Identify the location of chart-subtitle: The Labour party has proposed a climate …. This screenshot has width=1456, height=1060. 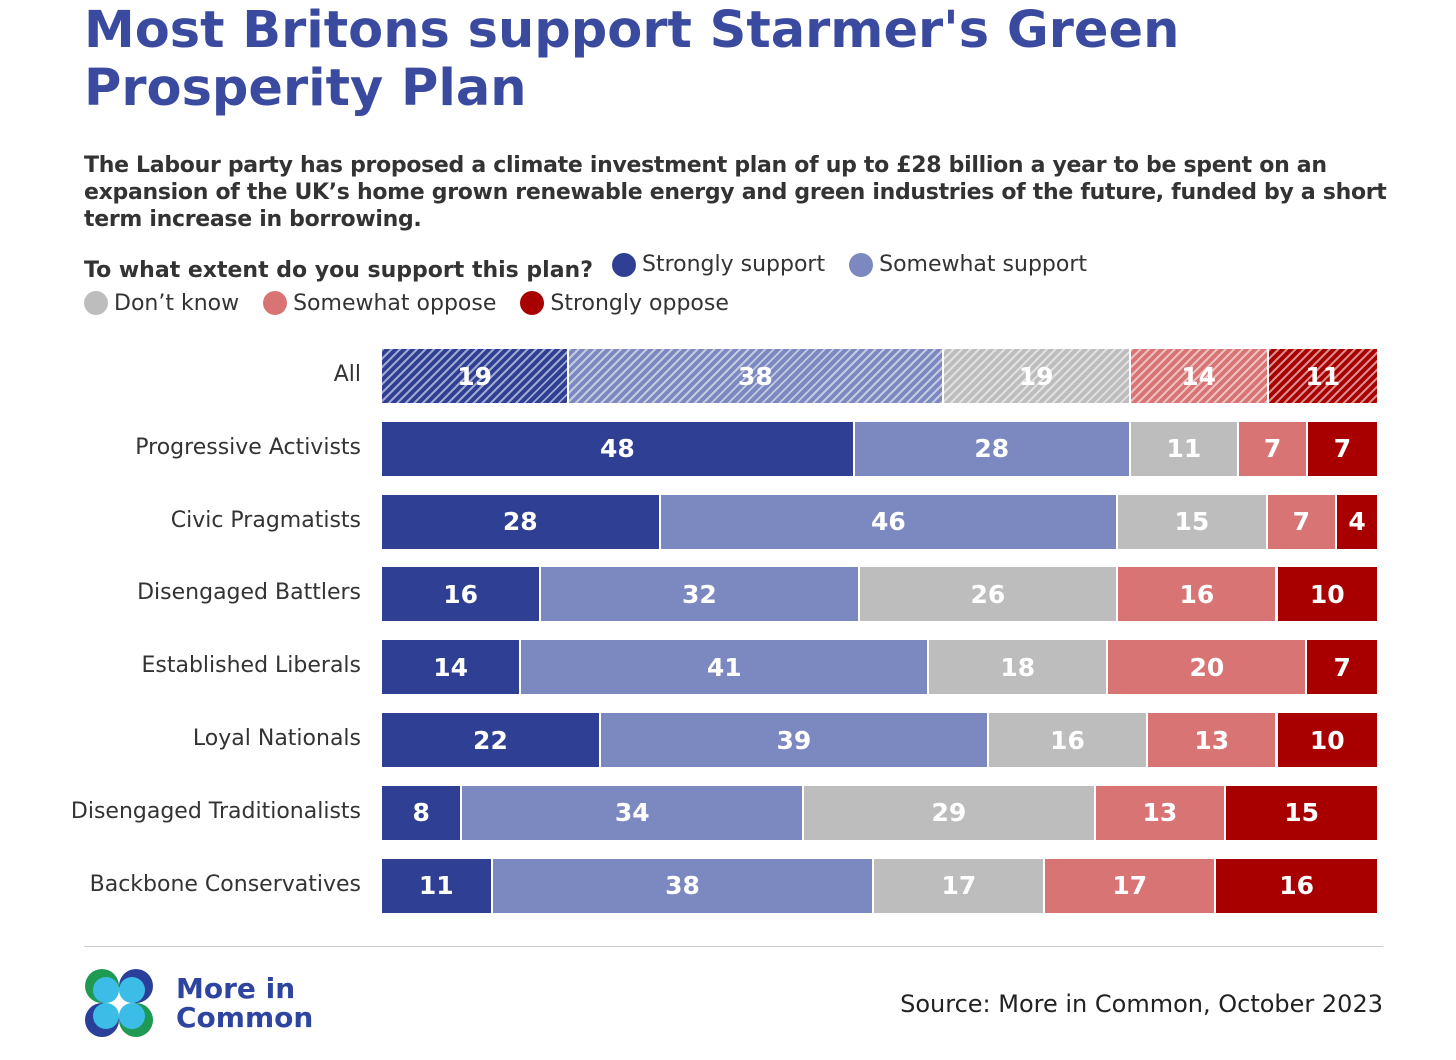
(735, 192).